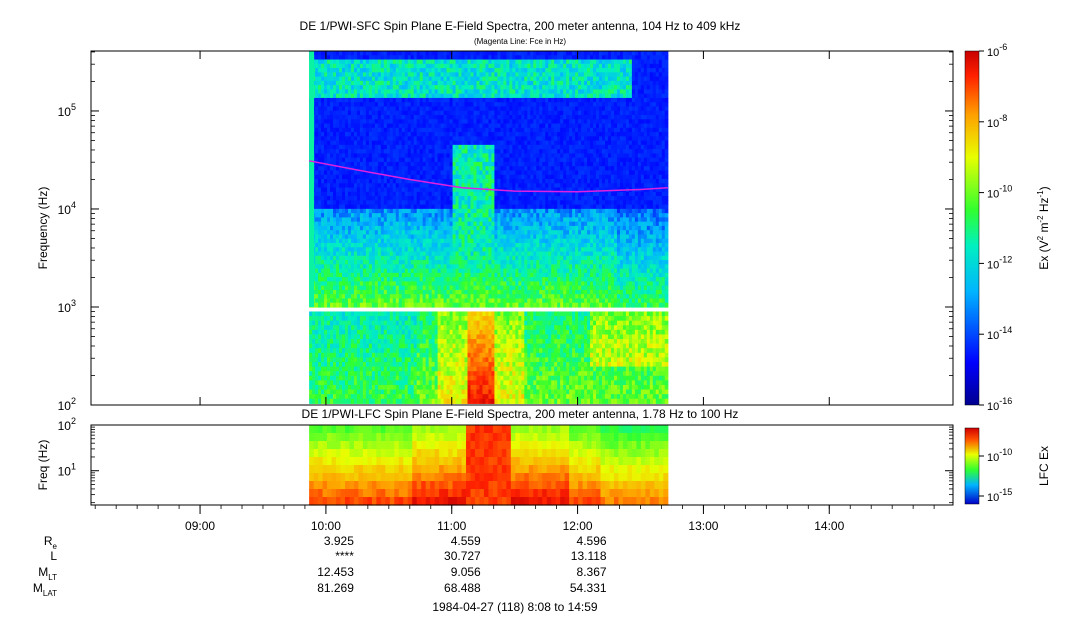 Image resolution: width=1083 pixels, height=620 pixels. Describe the element at coordinates (43, 228) in the screenshot. I see `top-ylabel: Frequency (Hz)` at that location.